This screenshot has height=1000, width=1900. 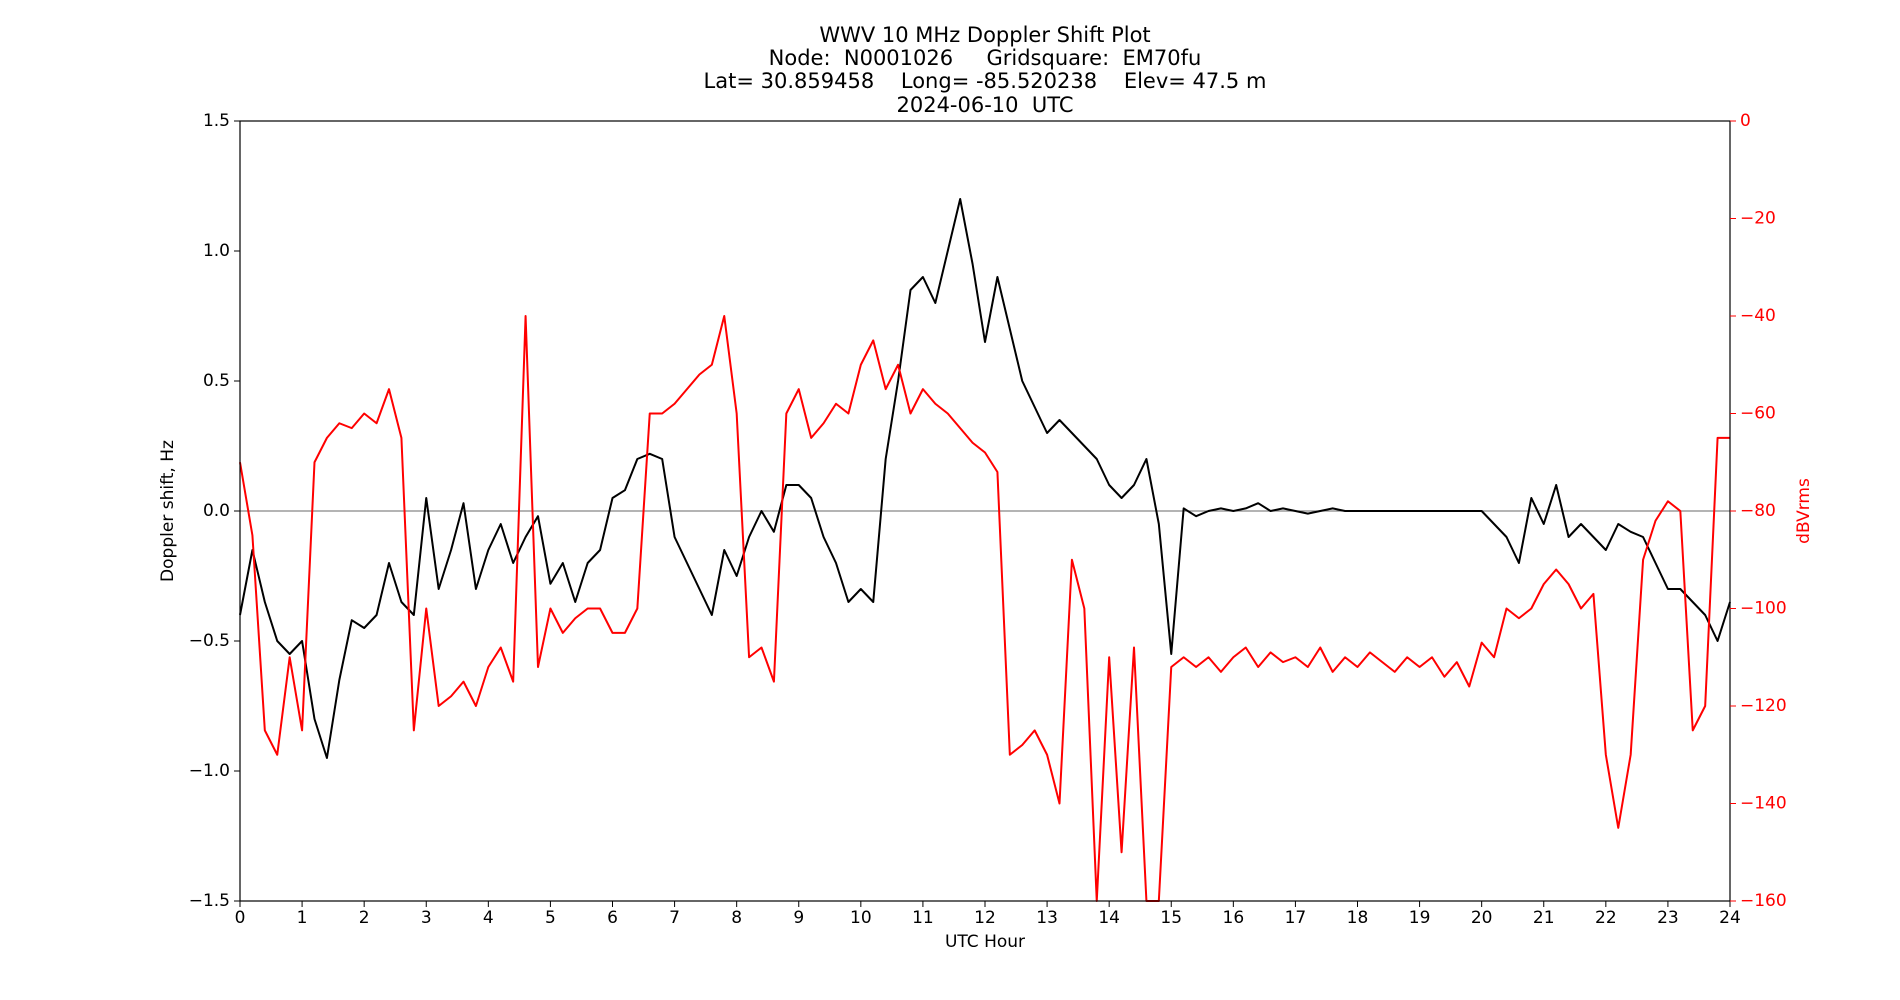 I want to click on y-tick-label: −1.5, so click(x=209, y=901).